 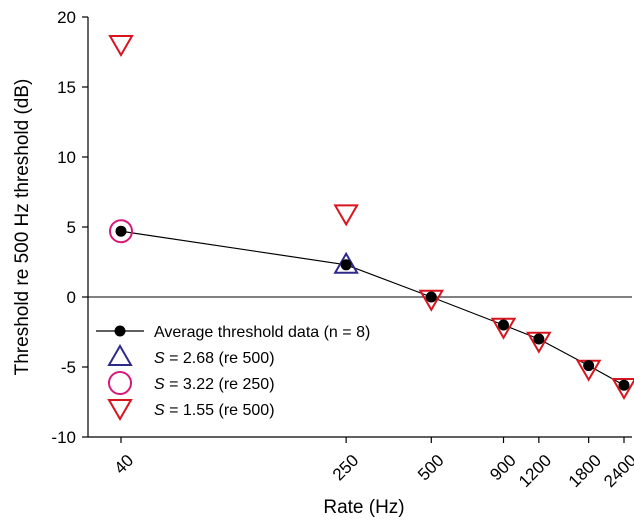 What do you see at coordinates (345, 467) in the screenshot?
I see `x-tick-label: 250` at bounding box center [345, 467].